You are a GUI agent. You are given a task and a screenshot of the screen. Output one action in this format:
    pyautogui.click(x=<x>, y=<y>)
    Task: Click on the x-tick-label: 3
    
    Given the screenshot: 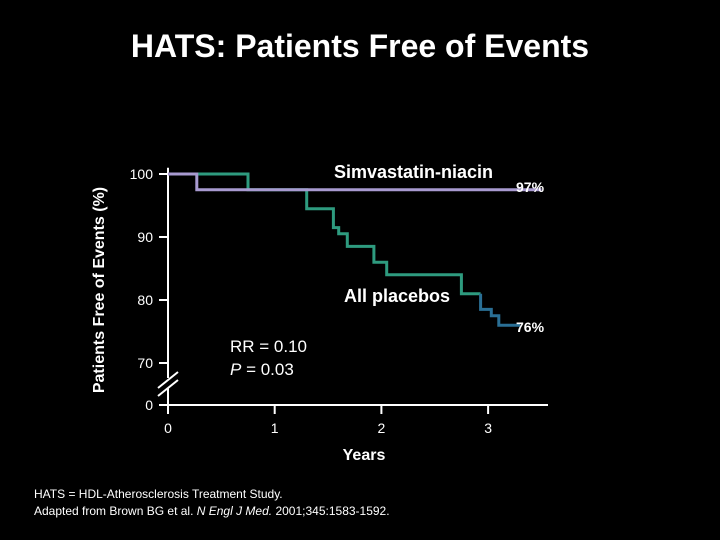 What is the action you would take?
    pyautogui.click(x=488, y=428)
    